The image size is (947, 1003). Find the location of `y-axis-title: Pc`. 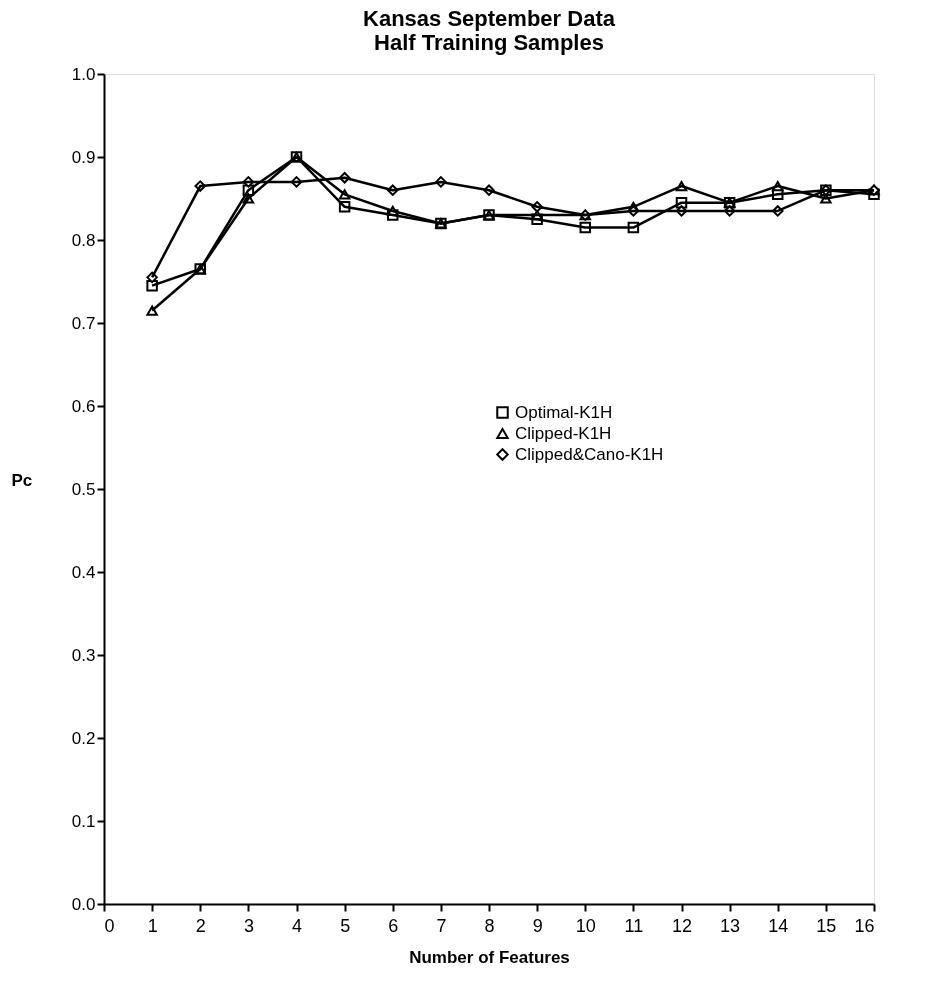

y-axis-title: Pc is located at coordinates (22, 480).